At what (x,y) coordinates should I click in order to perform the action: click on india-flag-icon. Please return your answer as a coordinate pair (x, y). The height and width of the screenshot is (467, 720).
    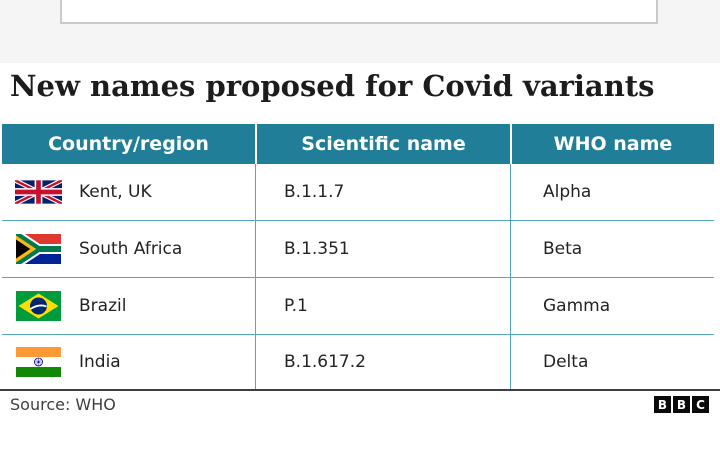
    Looking at the image, I should click on (38, 362).